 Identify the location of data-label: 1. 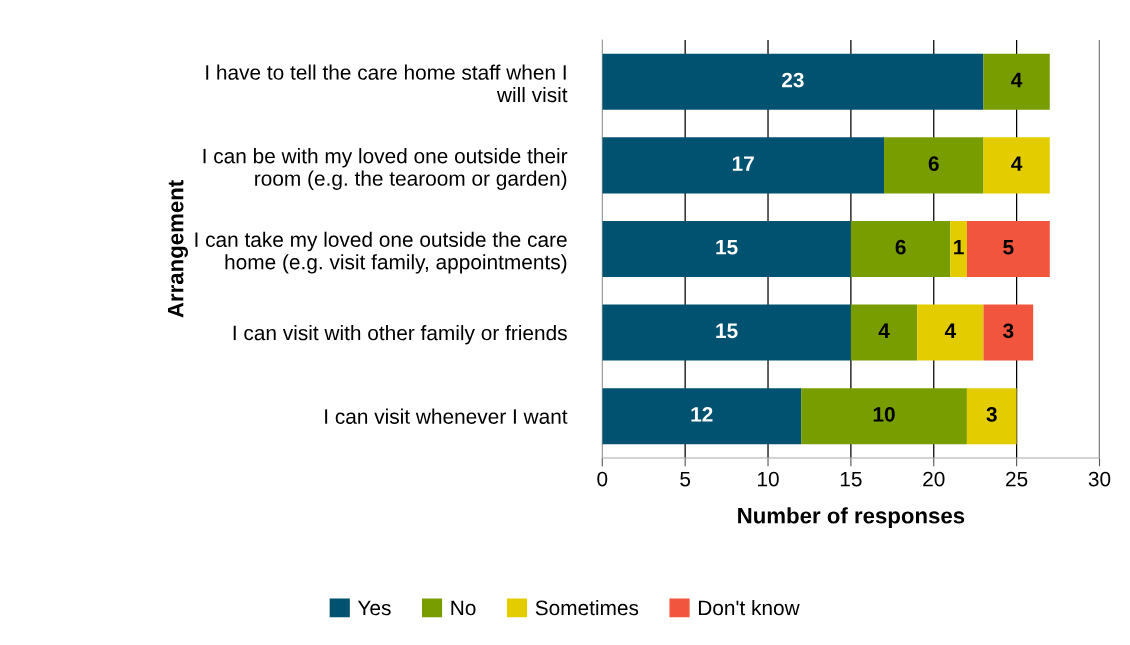
(959, 247).